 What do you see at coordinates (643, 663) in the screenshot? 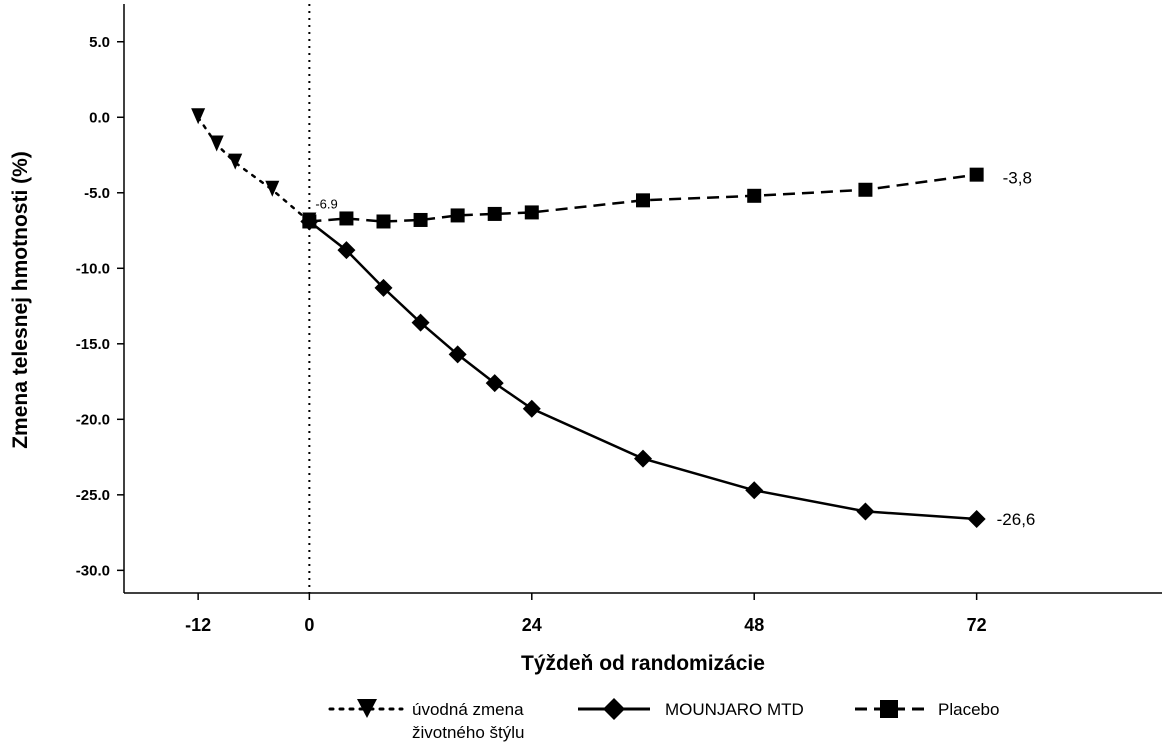
I see `x-axis-title: Týždeň od randomizácie` at bounding box center [643, 663].